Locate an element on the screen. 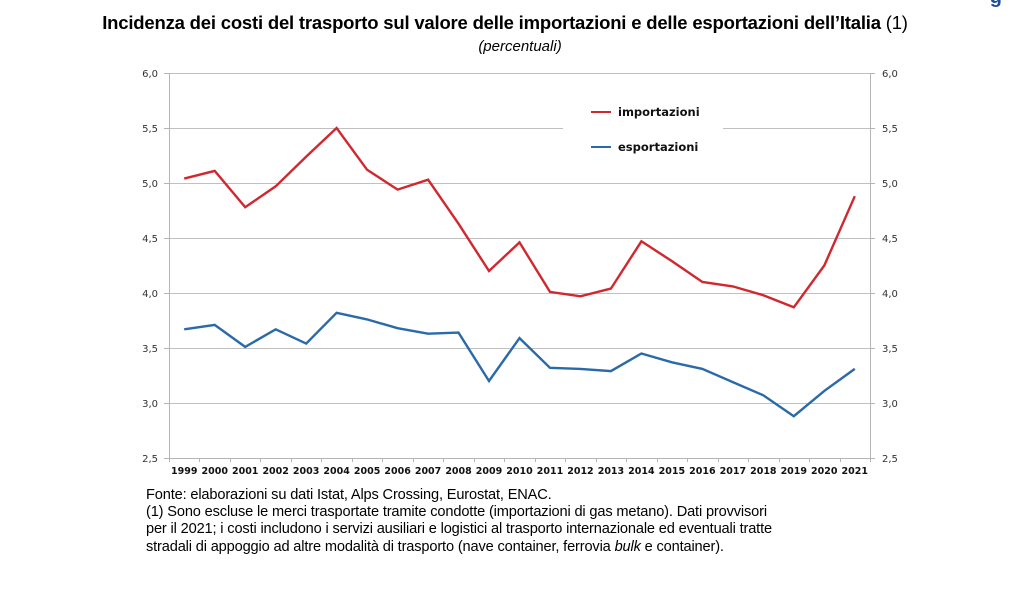 The height and width of the screenshot is (607, 1010). y-tick-label-left: 3,5 is located at coordinates (150, 349).